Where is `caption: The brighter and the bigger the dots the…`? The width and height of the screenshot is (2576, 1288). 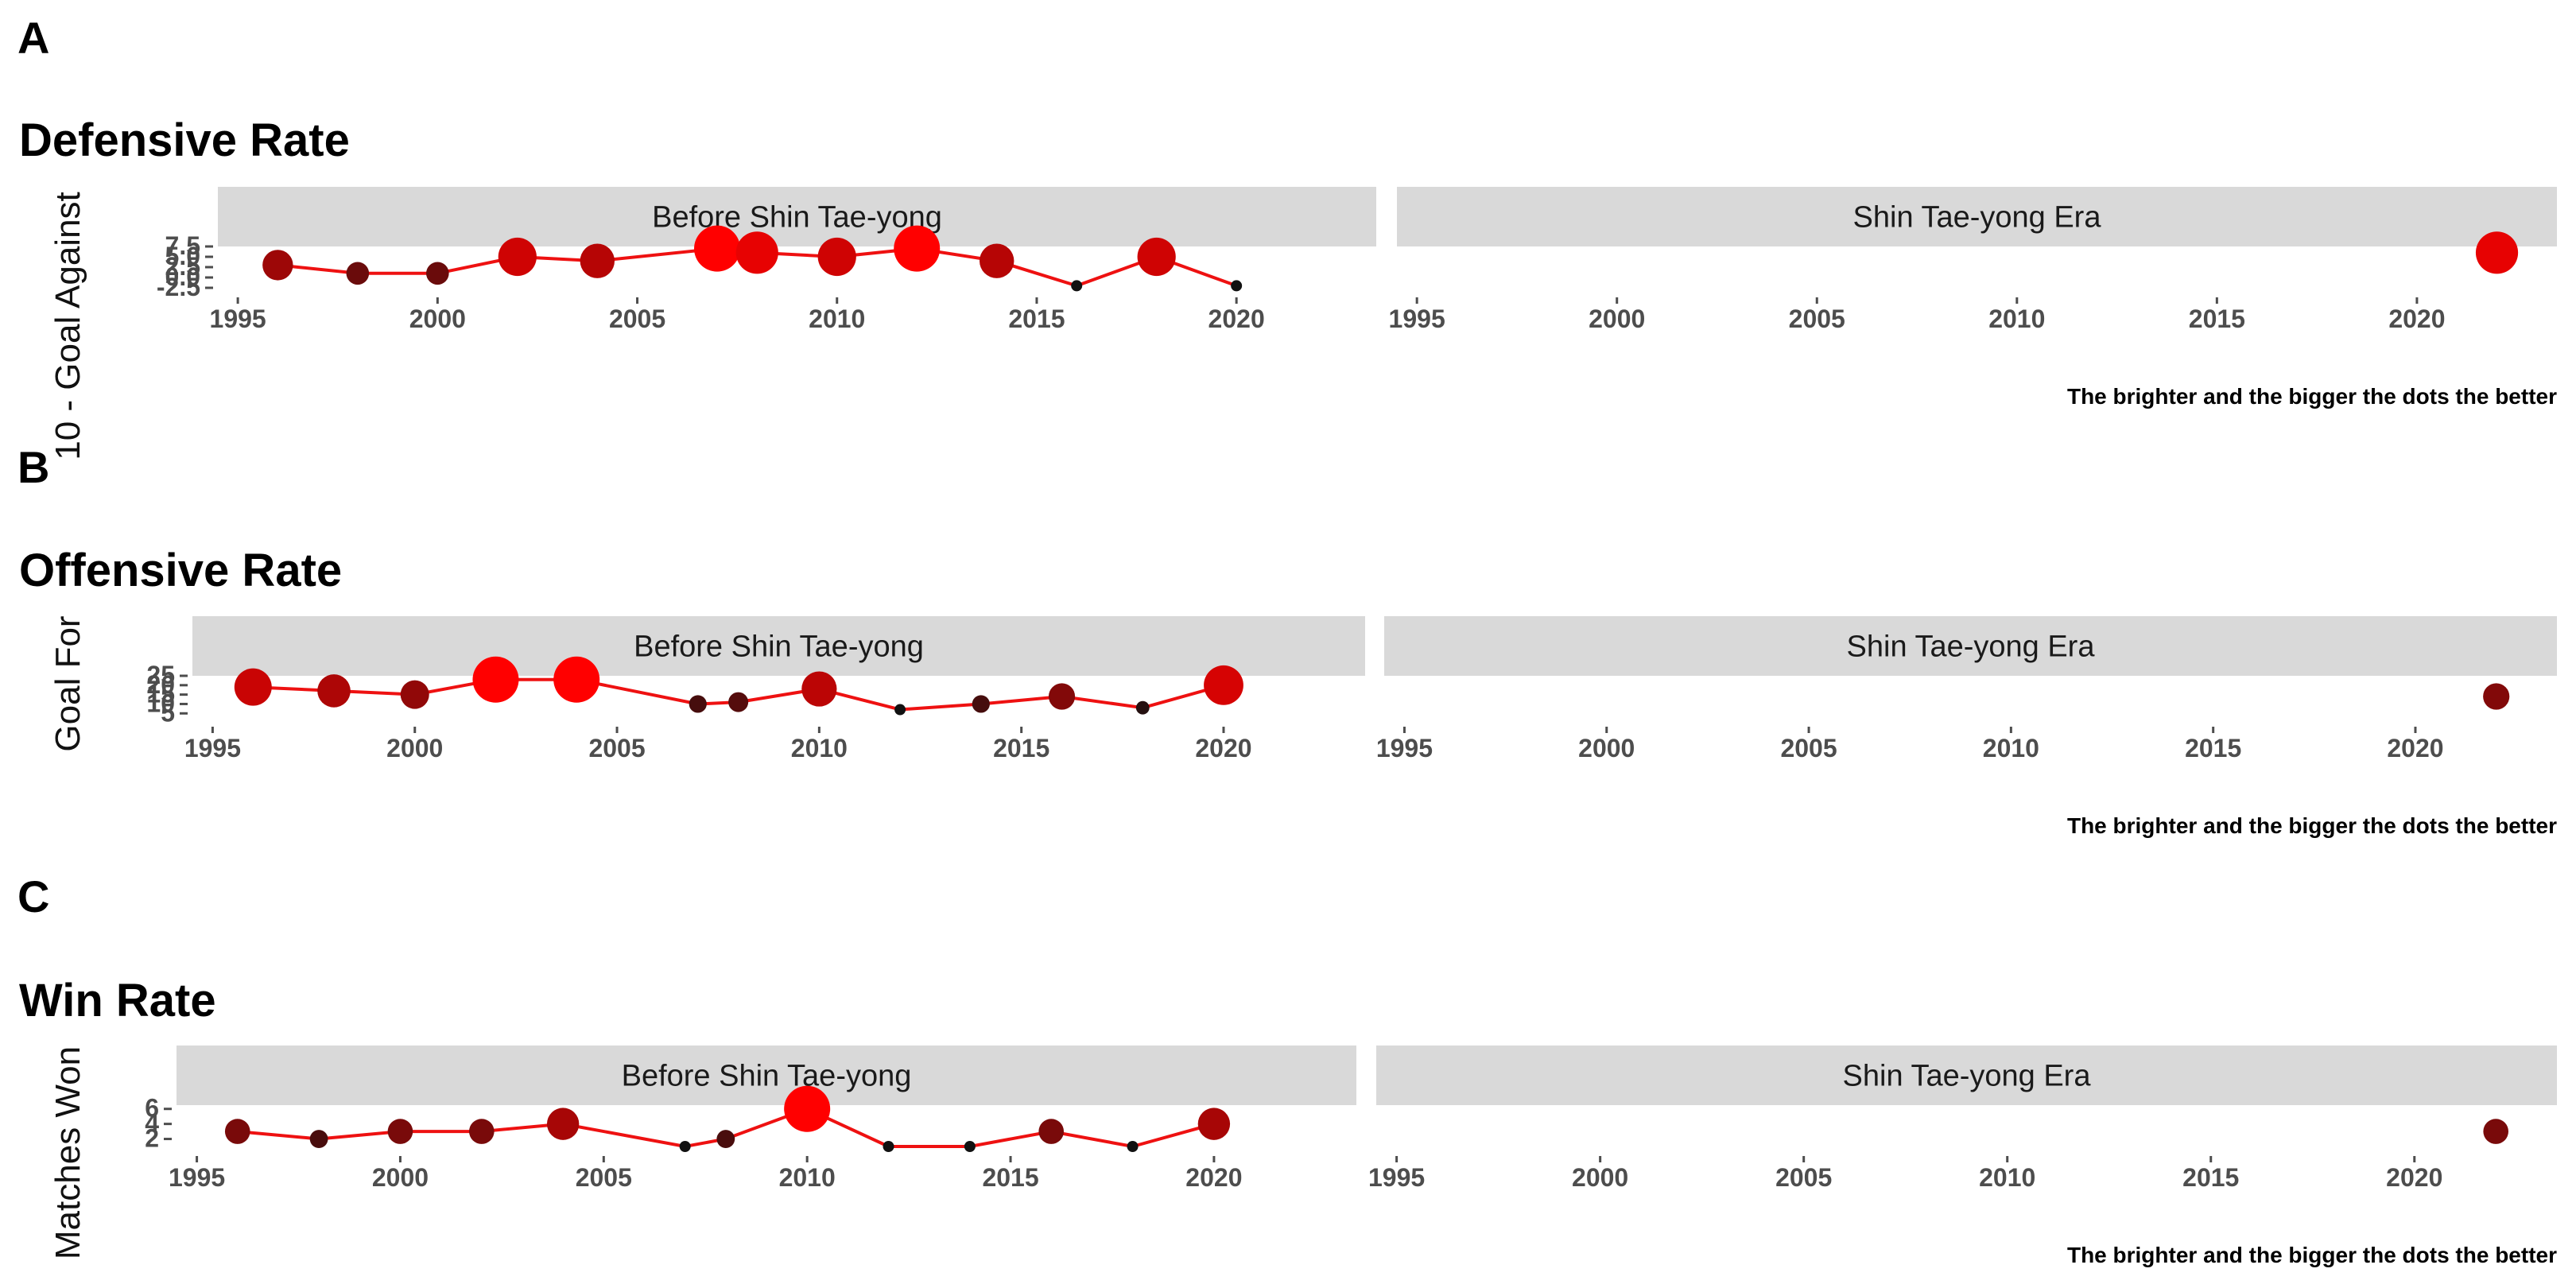 caption: The brighter and the bigger the dots the… is located at coordinates (2312, 396).